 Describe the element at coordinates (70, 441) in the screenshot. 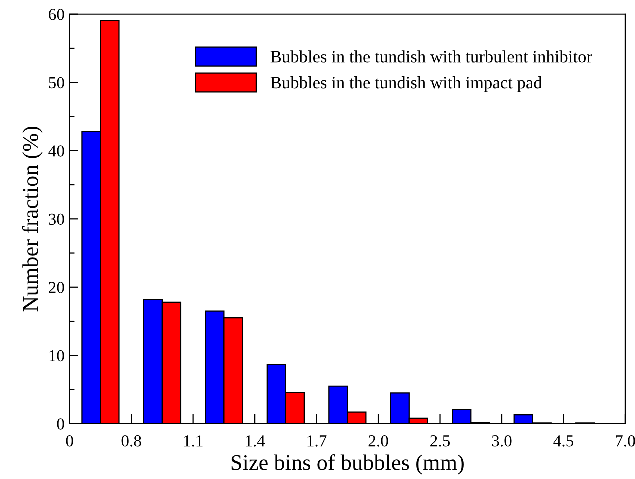

I see `text: 0` at that location.